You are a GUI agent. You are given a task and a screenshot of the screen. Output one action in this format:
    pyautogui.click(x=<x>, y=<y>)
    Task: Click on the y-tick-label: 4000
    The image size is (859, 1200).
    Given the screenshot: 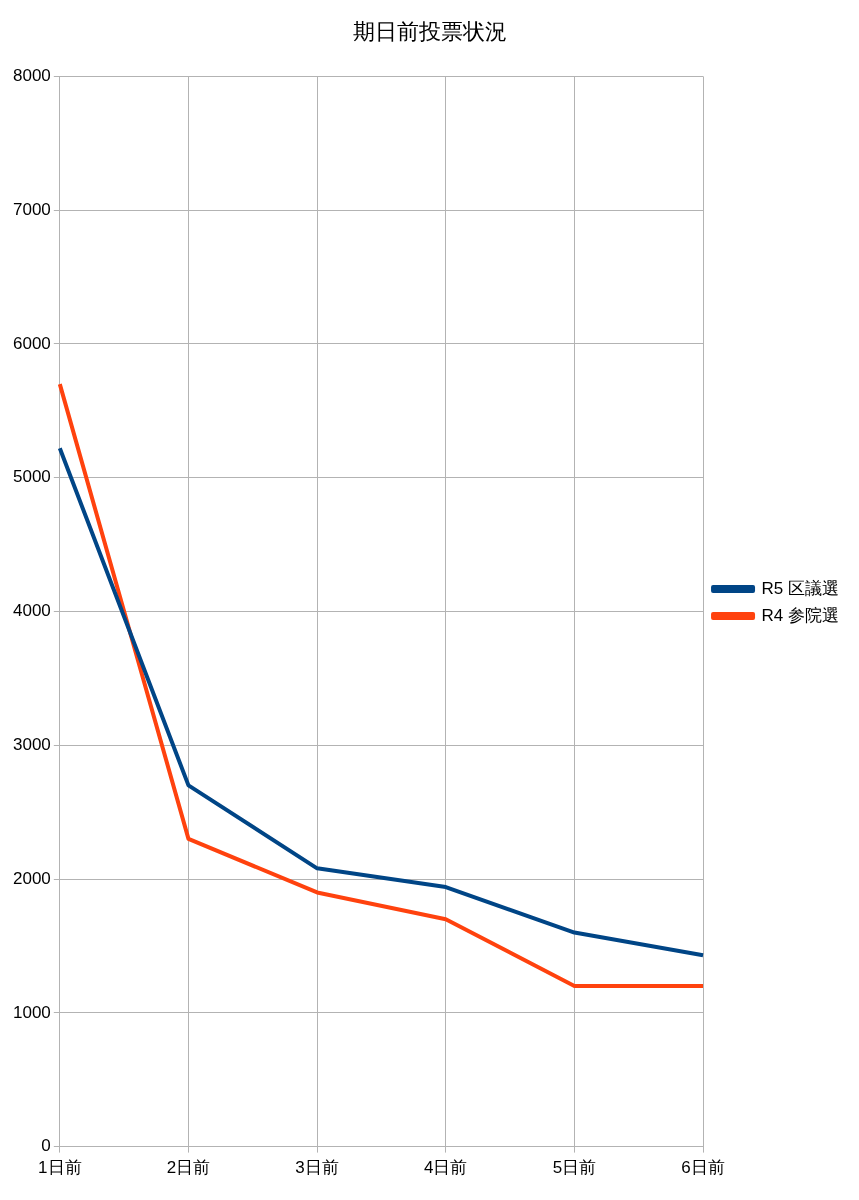 What is the action you would take?
    pyautogui.click(x=31, y=611)
    